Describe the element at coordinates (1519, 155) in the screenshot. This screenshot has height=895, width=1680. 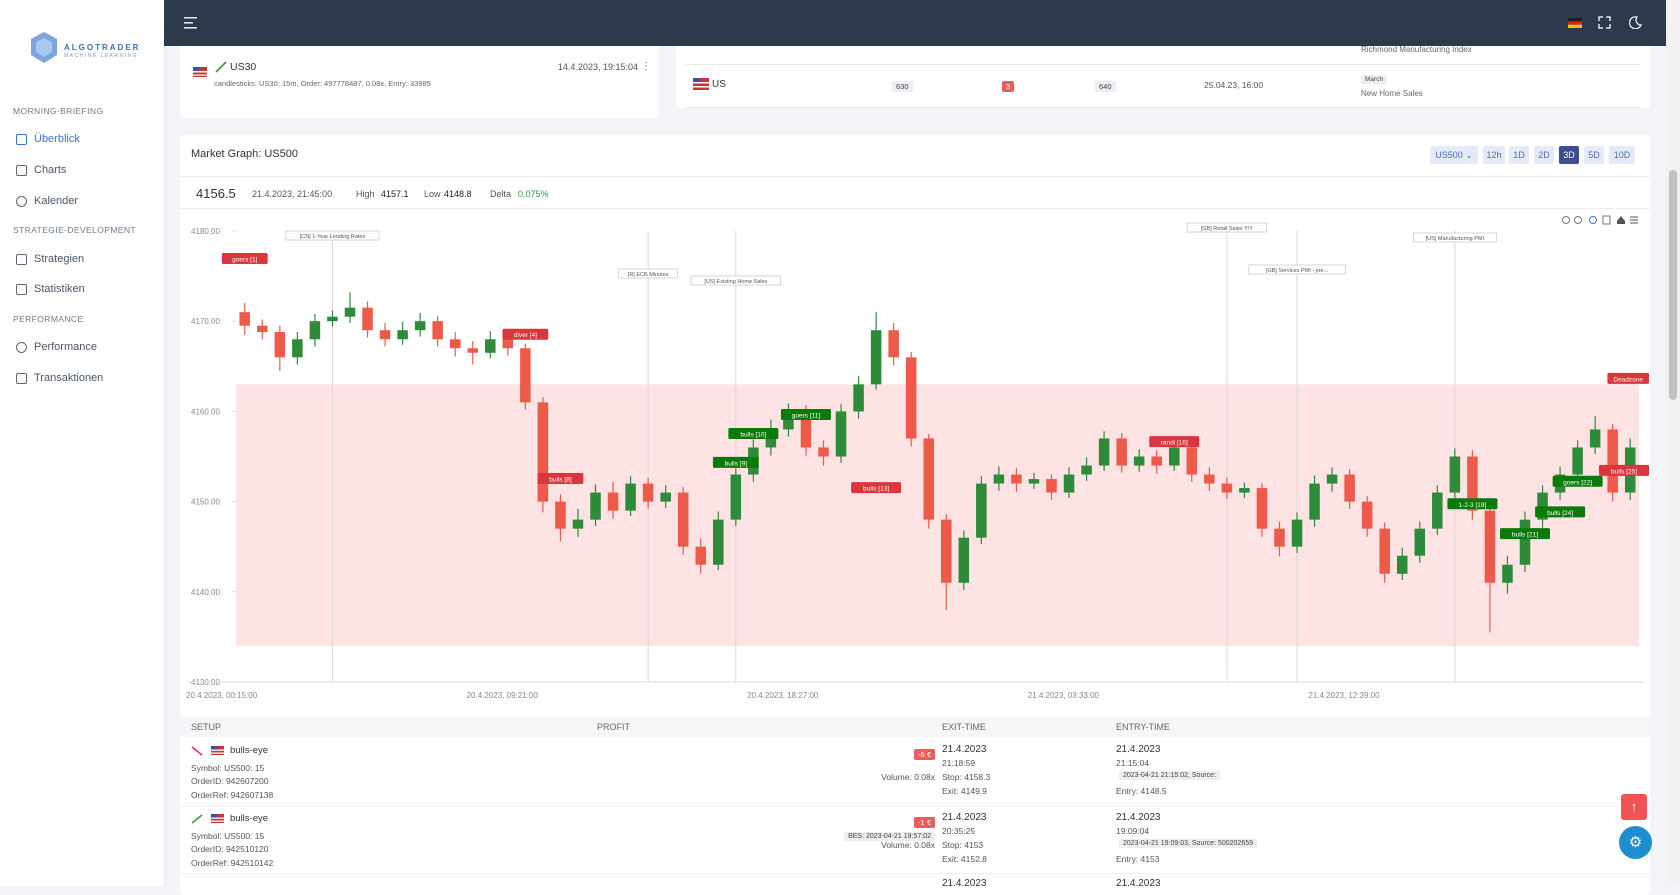
I see `range-button: 1D` at that location.